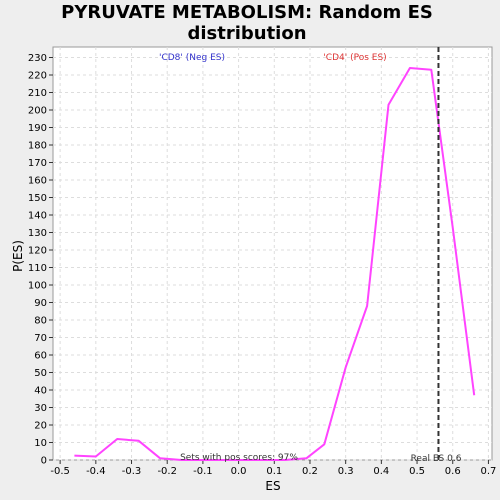  Describe the element at coordinates (167, 471) in the screenshot. I see `x-tick-label: -0.2` at that location.